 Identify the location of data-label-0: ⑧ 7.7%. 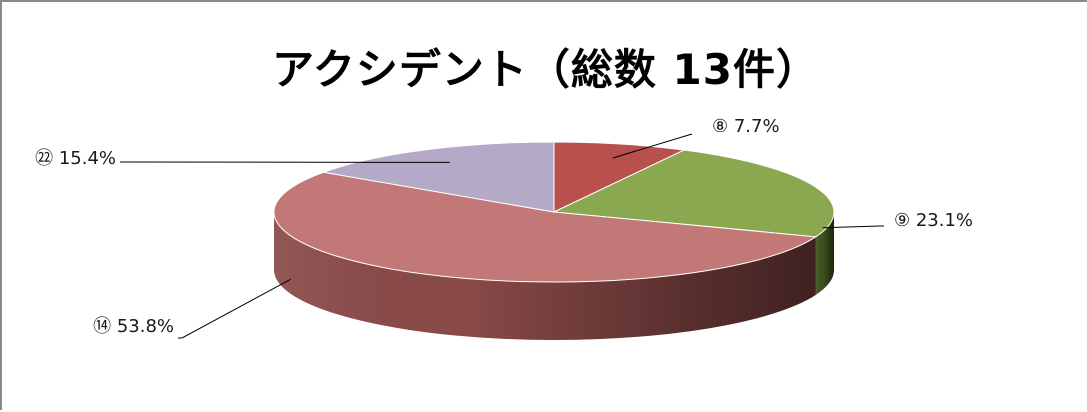
(746, 126).